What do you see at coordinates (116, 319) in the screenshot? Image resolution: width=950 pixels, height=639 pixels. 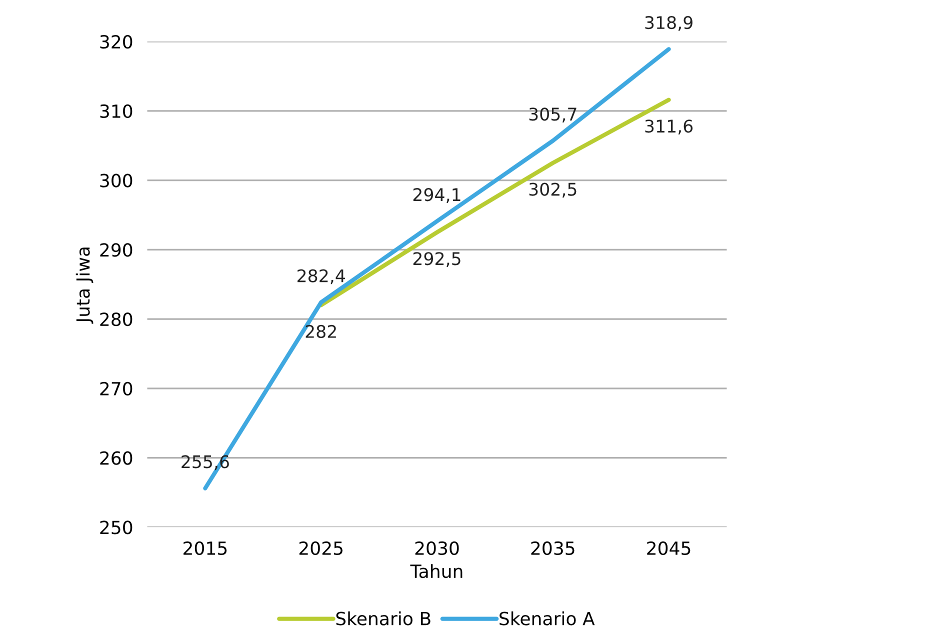 I see `y-tick-label: 280` at bounding box center [116, 319].